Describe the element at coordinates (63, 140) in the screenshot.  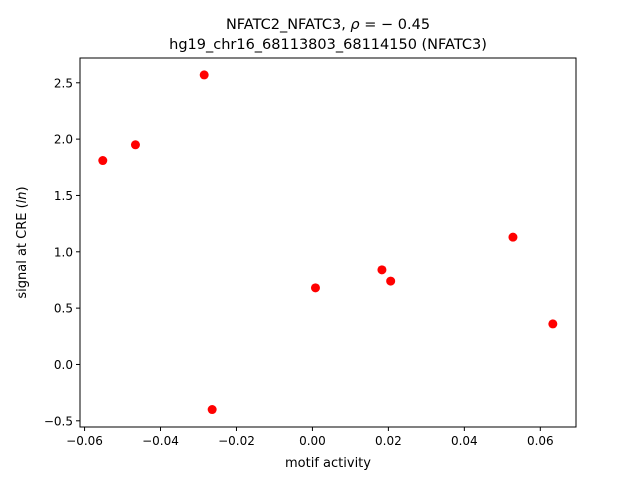
I see `y-tick-label: 2.0` at that location.